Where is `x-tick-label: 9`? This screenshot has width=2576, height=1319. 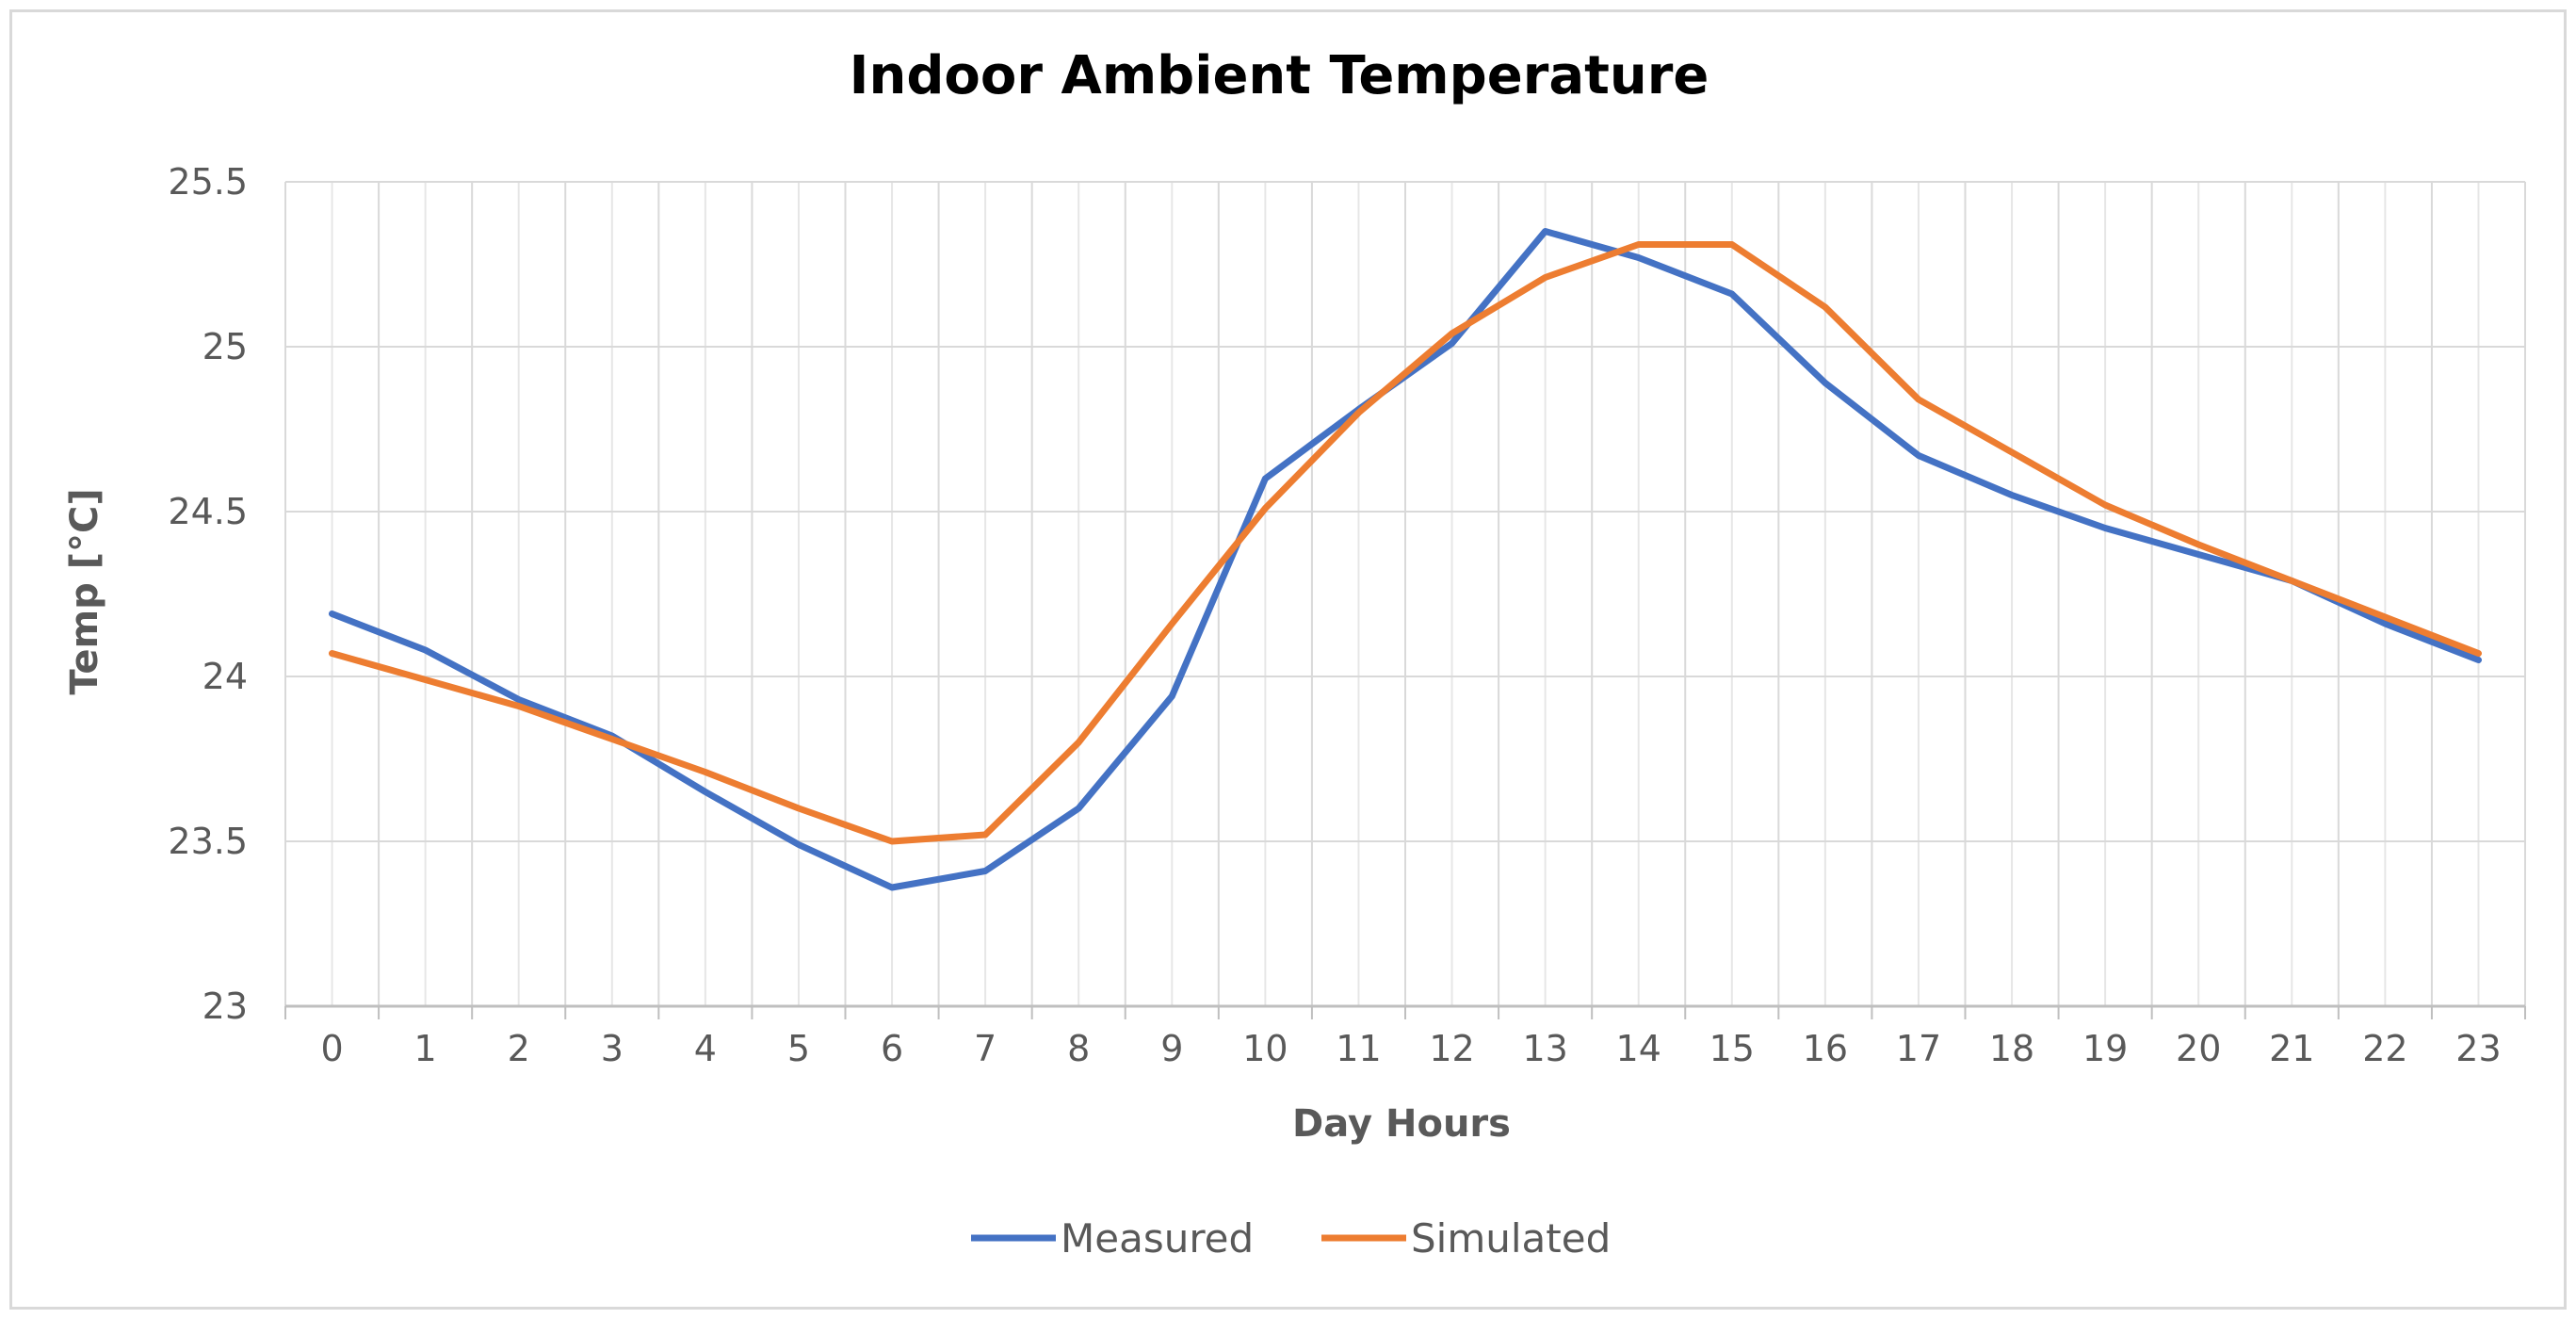
x-tick-label: 9 is located at coordinates (1171, 1048).